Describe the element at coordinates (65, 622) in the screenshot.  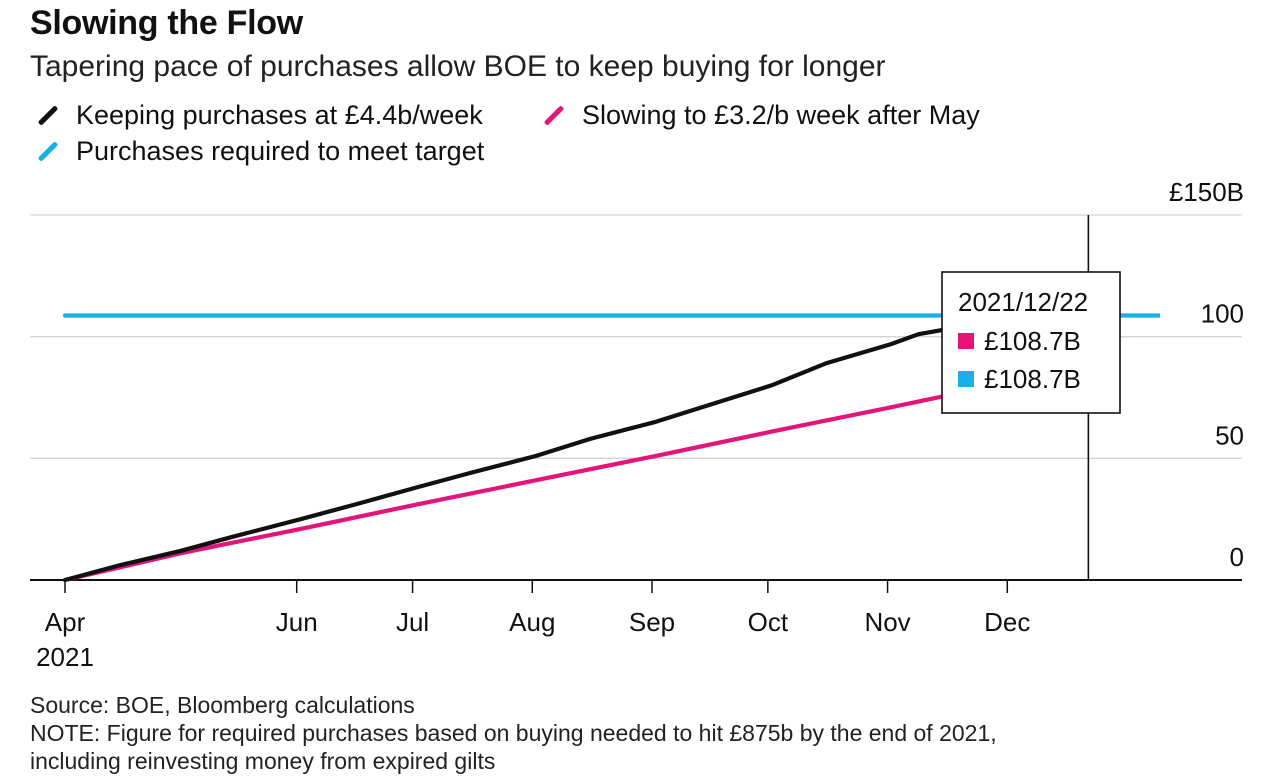
I see `x-tick-label: Apr` at that location.